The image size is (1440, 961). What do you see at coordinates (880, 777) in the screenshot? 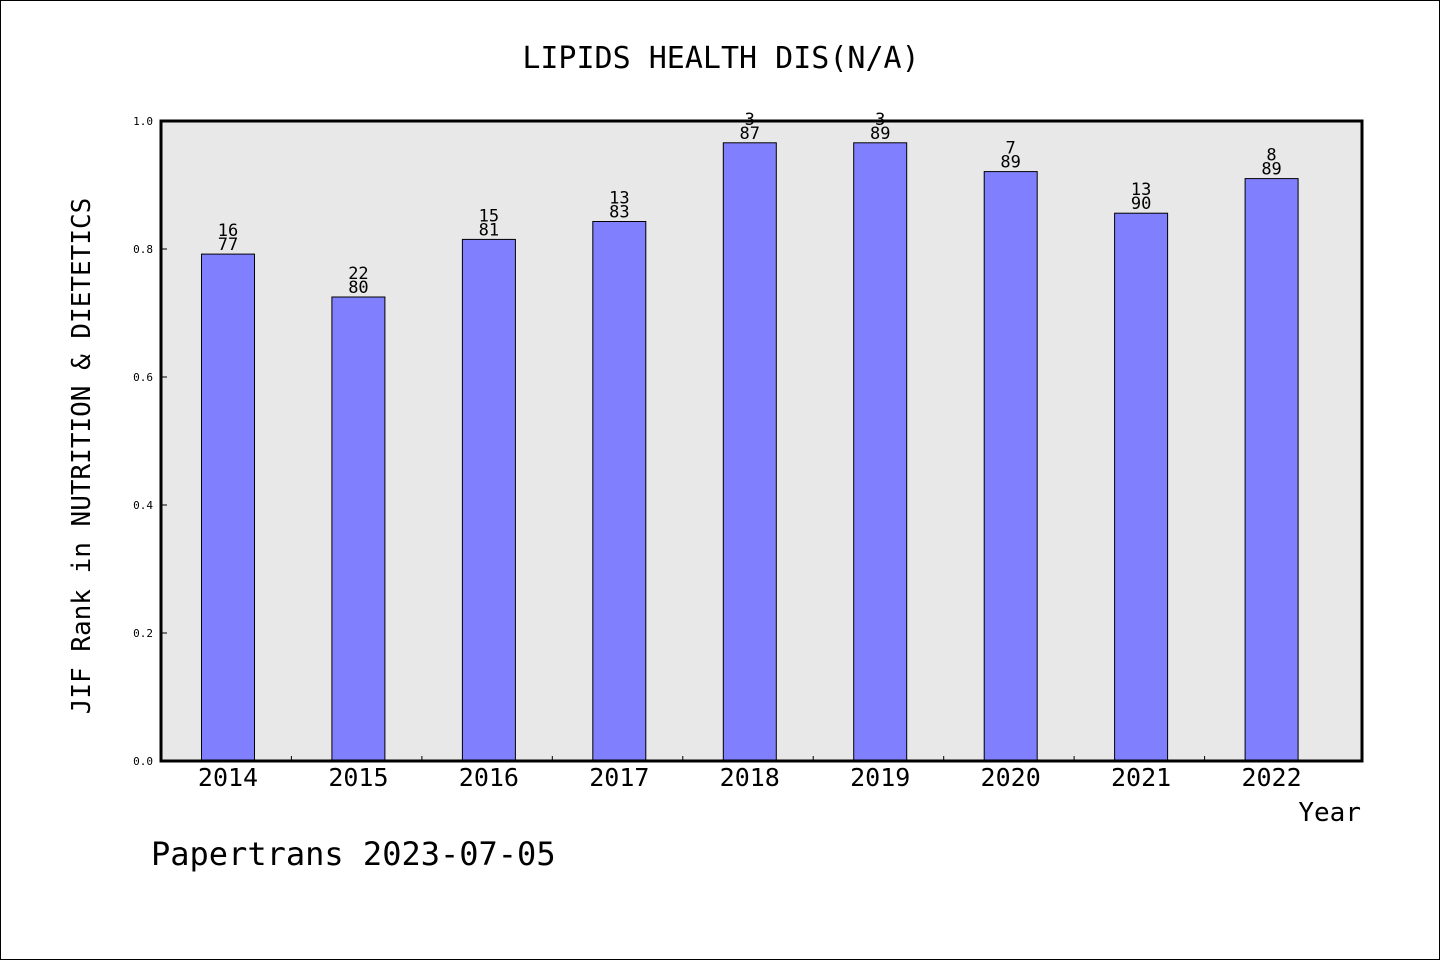
I see `x-tick-label: 2019` at bounding box center [880, 777].